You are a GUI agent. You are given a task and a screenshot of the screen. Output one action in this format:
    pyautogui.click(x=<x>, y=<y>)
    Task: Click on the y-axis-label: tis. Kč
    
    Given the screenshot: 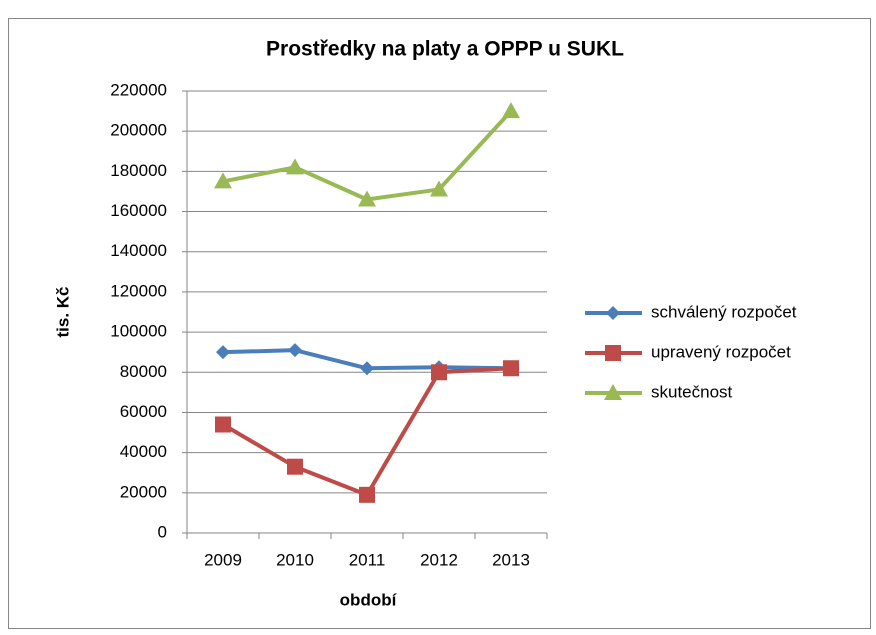 What is the action you would take?
    pyautogui.click(x=62, y=311)
    